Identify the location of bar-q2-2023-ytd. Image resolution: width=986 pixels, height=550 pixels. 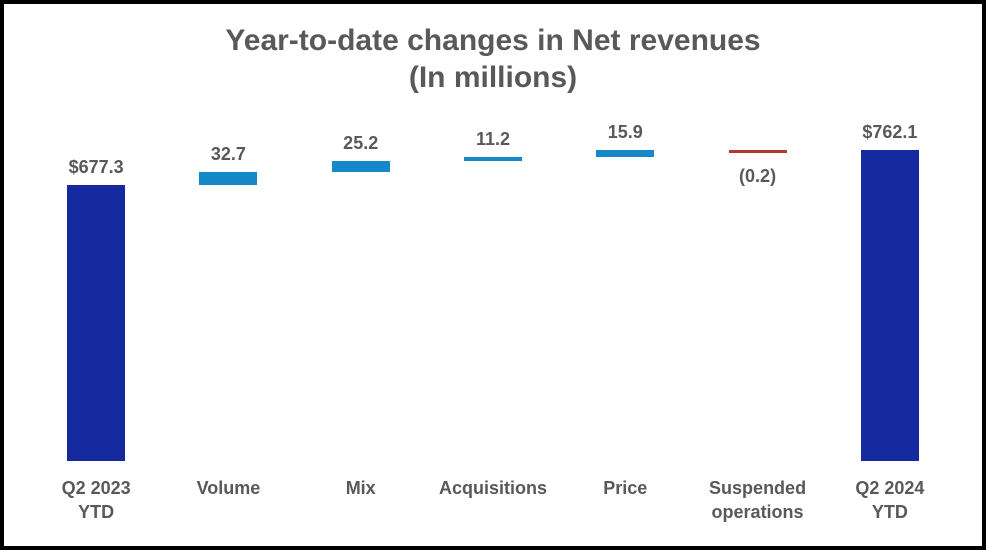
(96, 323).